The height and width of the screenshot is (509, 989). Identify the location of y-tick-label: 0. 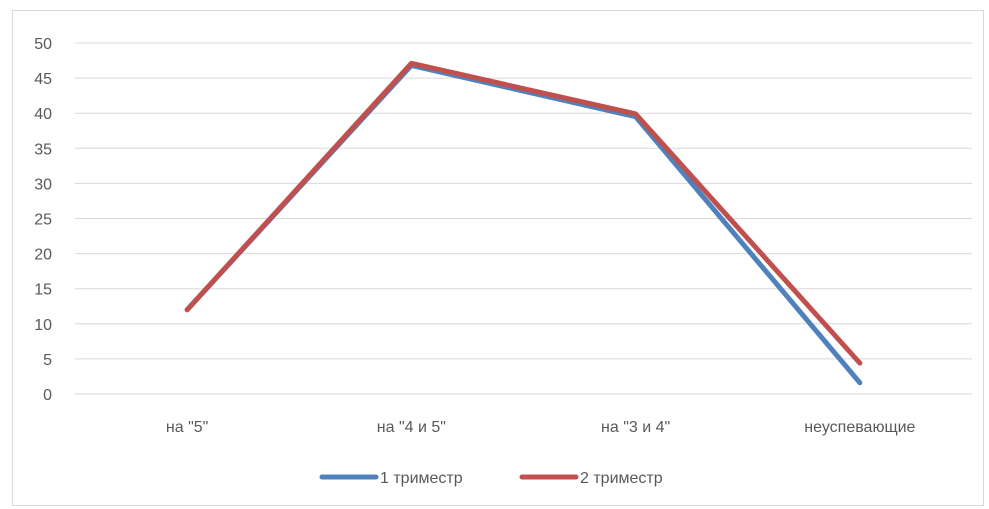
(47, 395).